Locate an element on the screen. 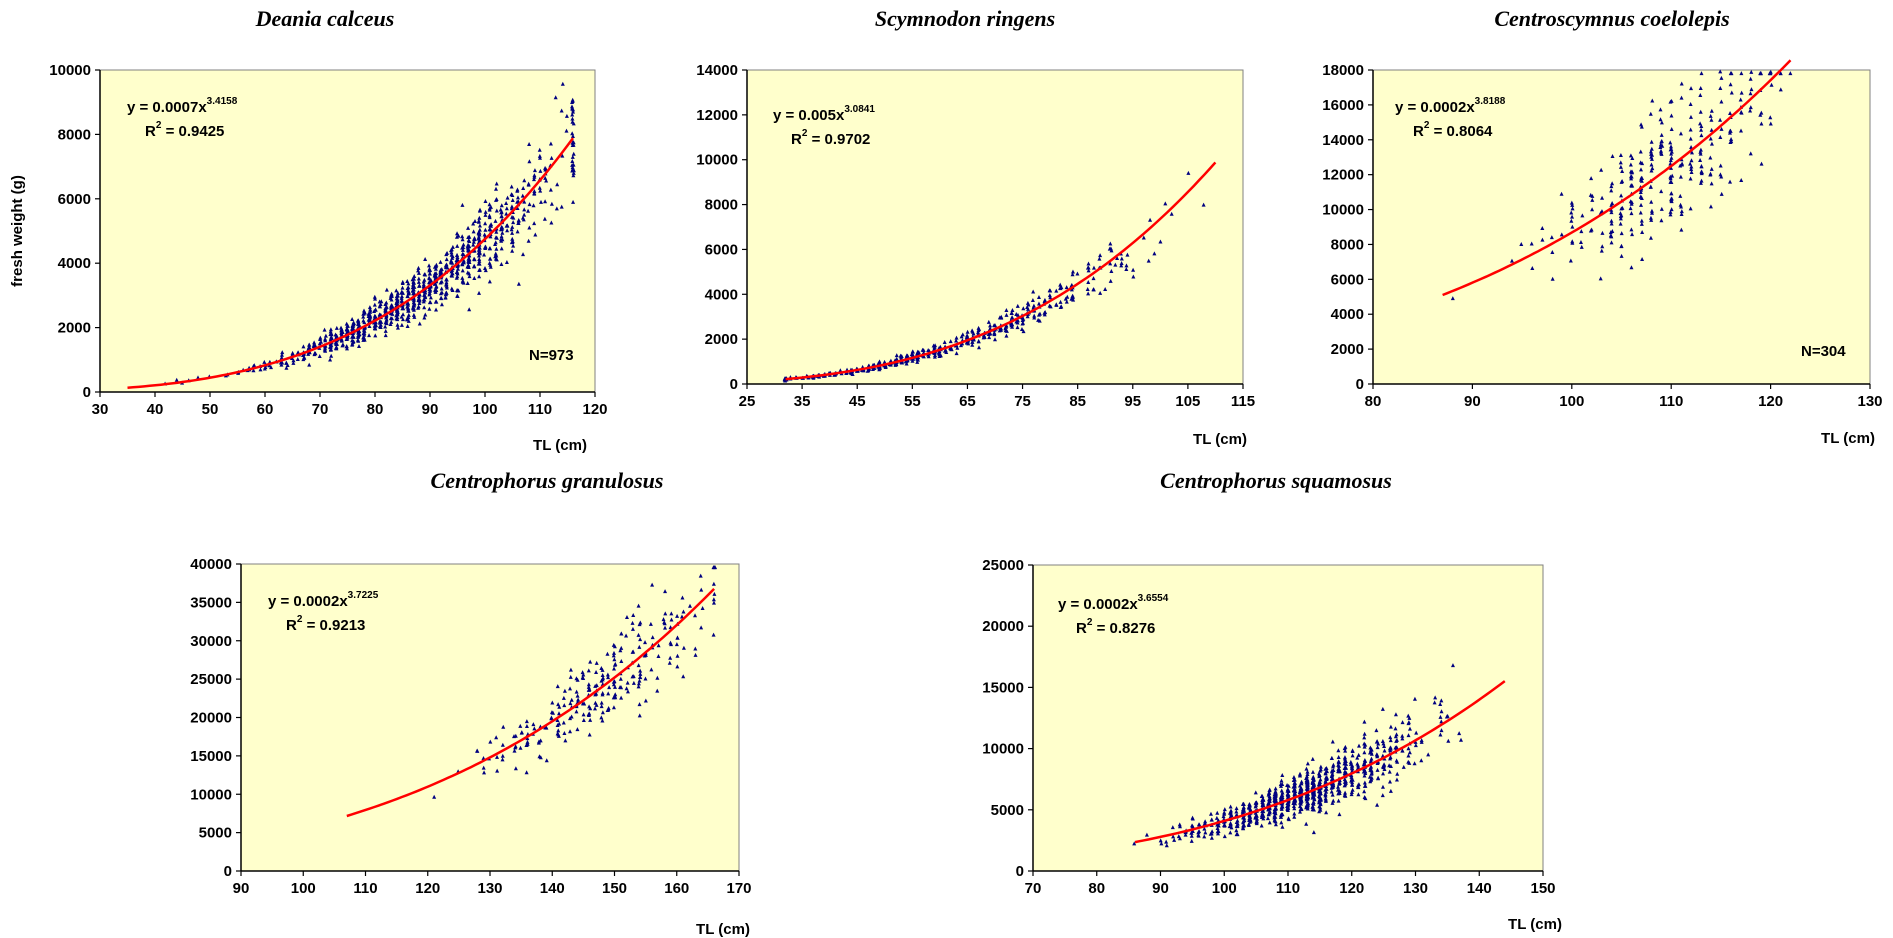 This screenshot has width=1893, height=938. chart-title-deania-calceus: Deania calceus is located at coordinates (325, 18).